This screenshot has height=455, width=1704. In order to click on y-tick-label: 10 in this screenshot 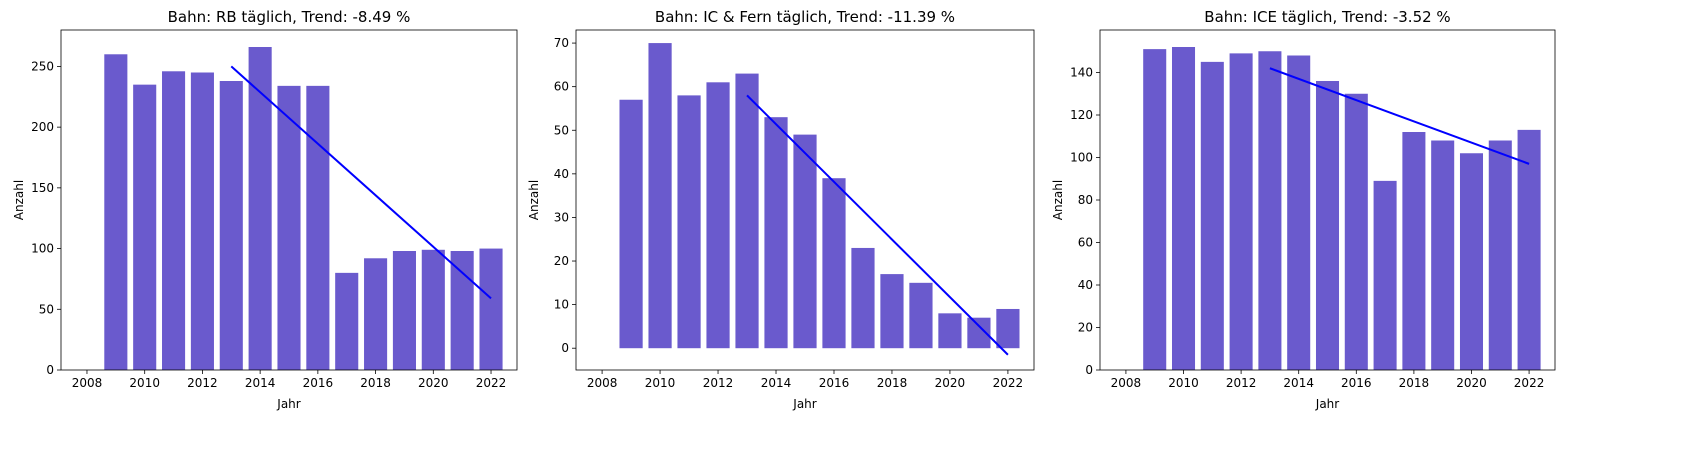, I will do `click(561, 305)`.